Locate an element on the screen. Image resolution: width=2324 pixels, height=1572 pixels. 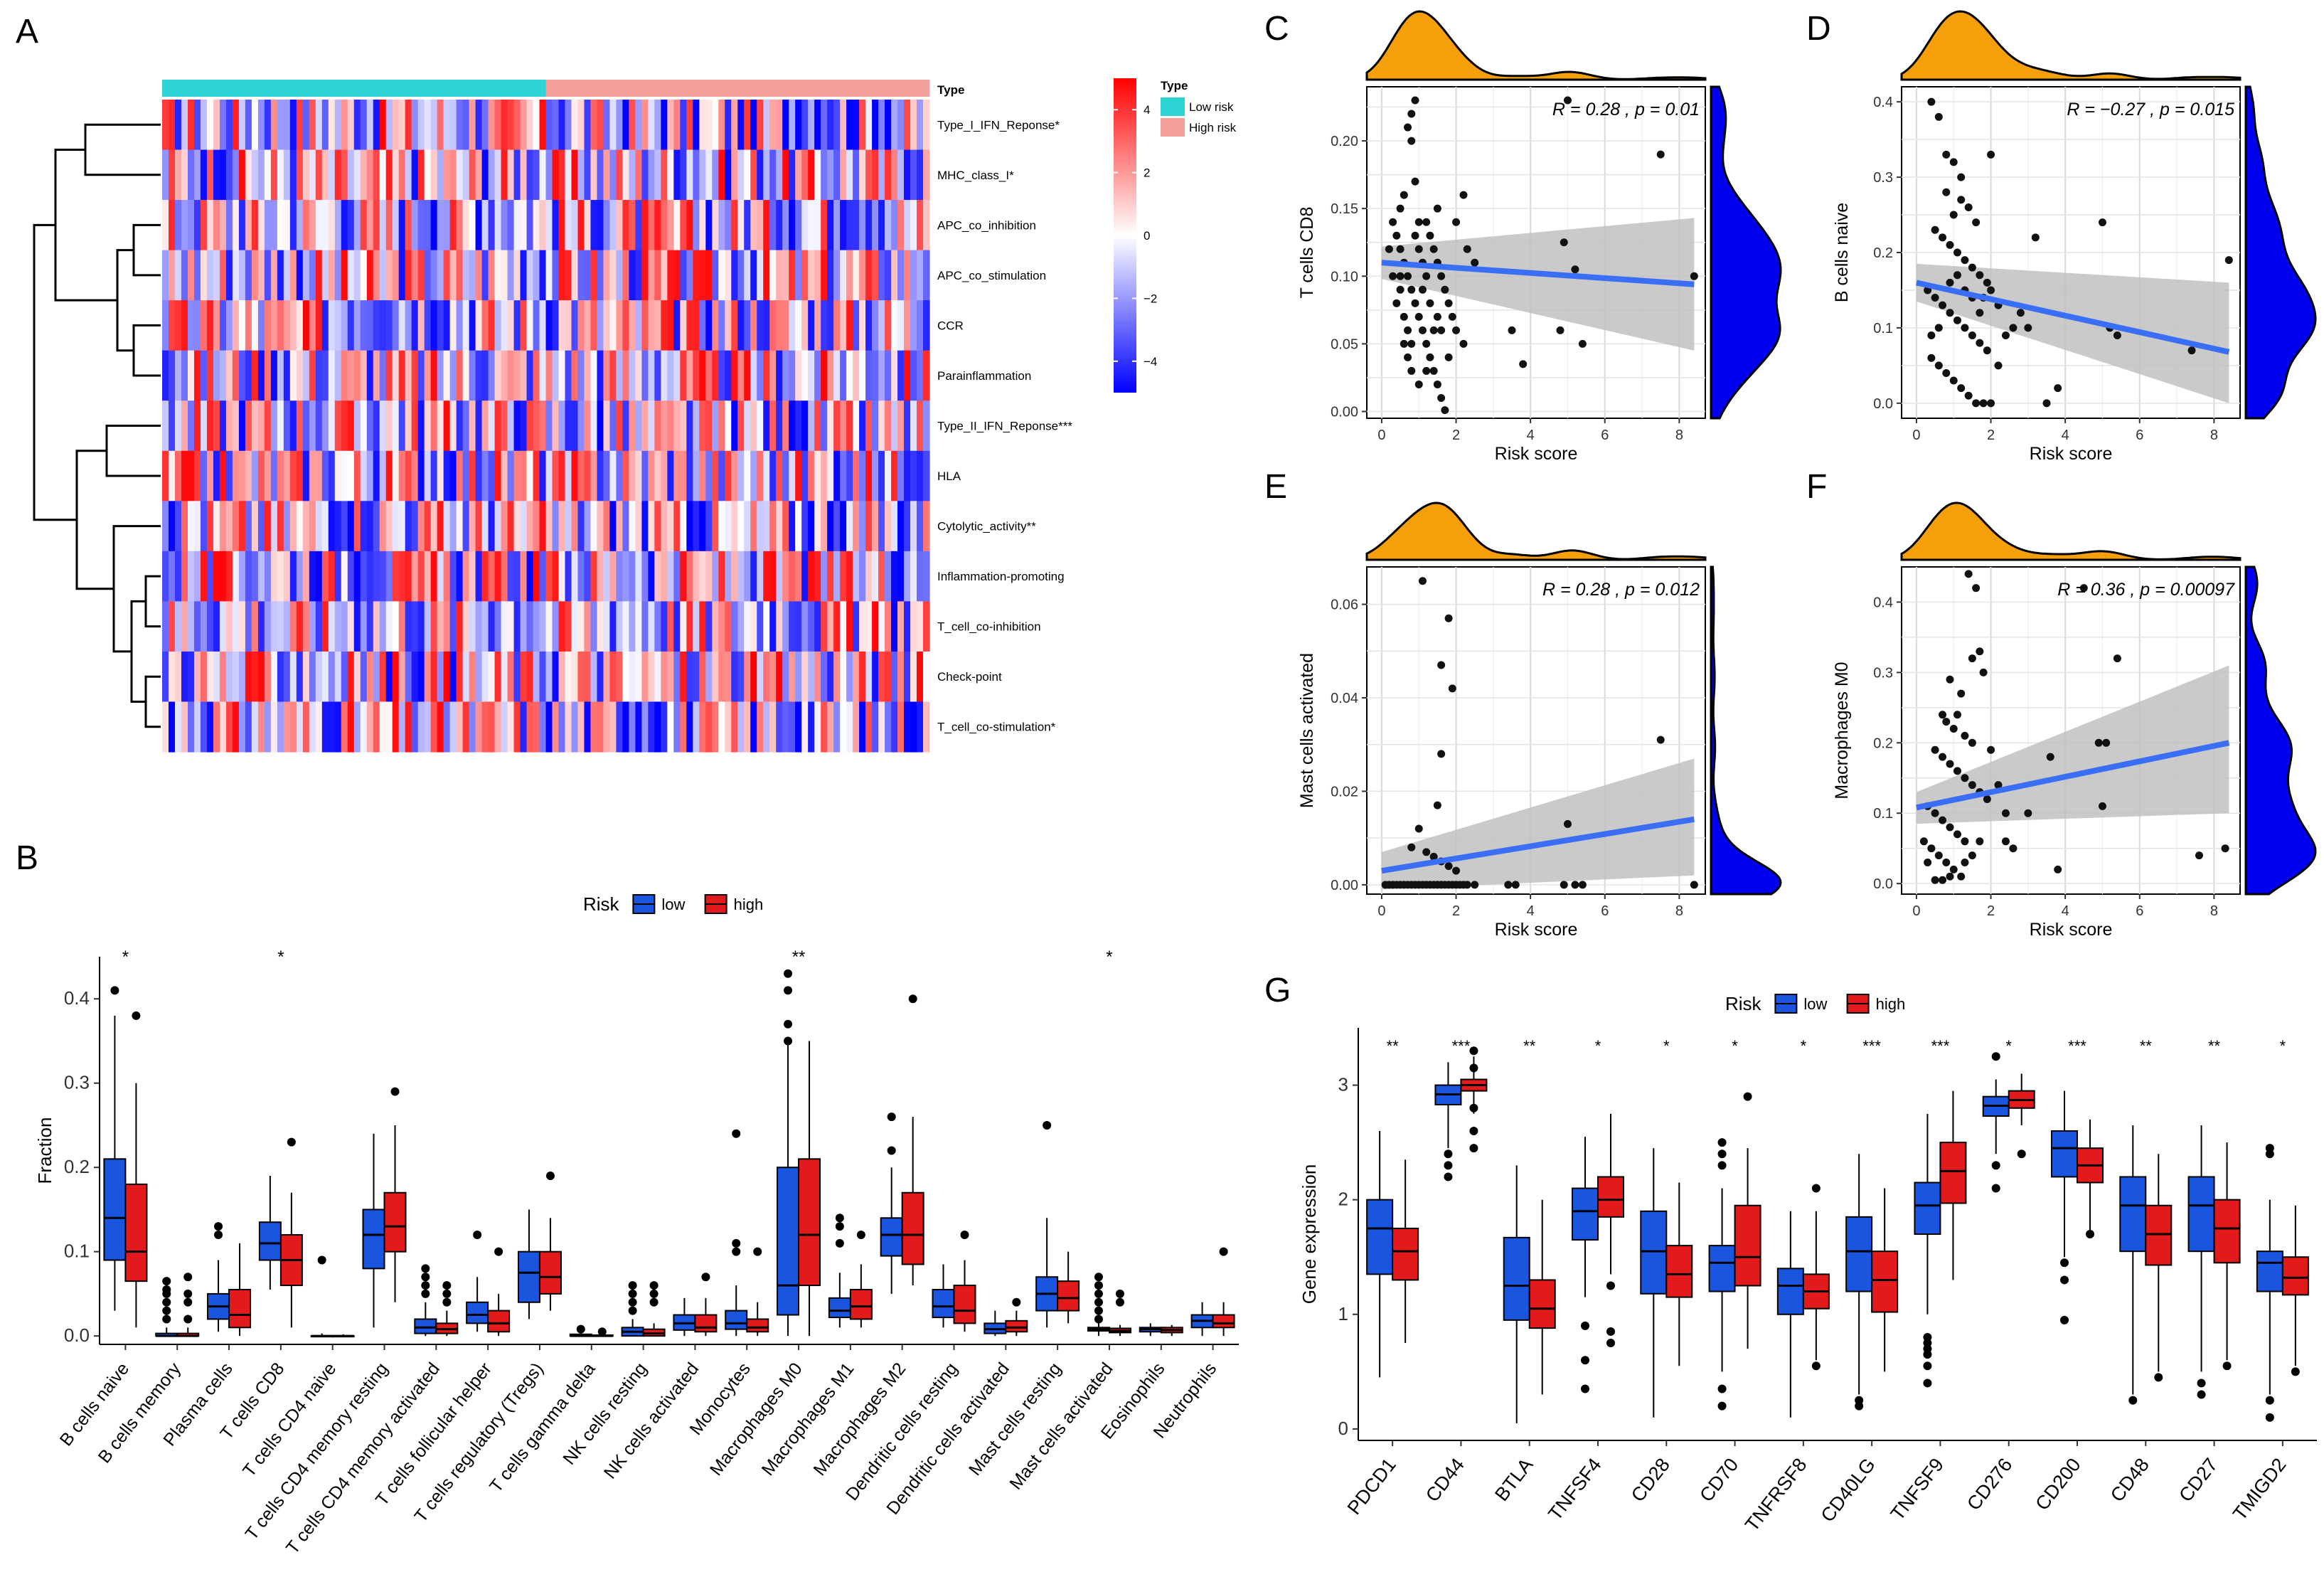
box-high is located at coordinates (809, 1222).